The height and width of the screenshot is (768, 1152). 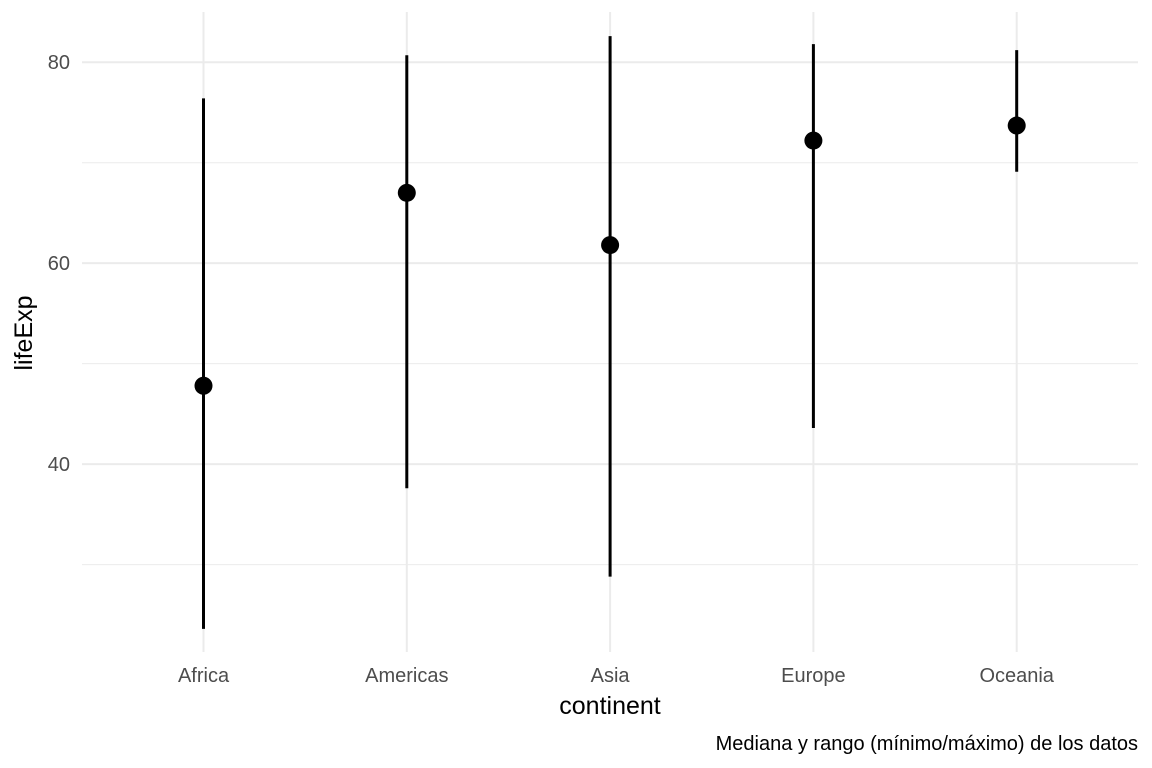 What do you see at coordinates (204, 676) in the screenshot?
I see `x-tick-label: Africa` at bounding box center [204, 676].